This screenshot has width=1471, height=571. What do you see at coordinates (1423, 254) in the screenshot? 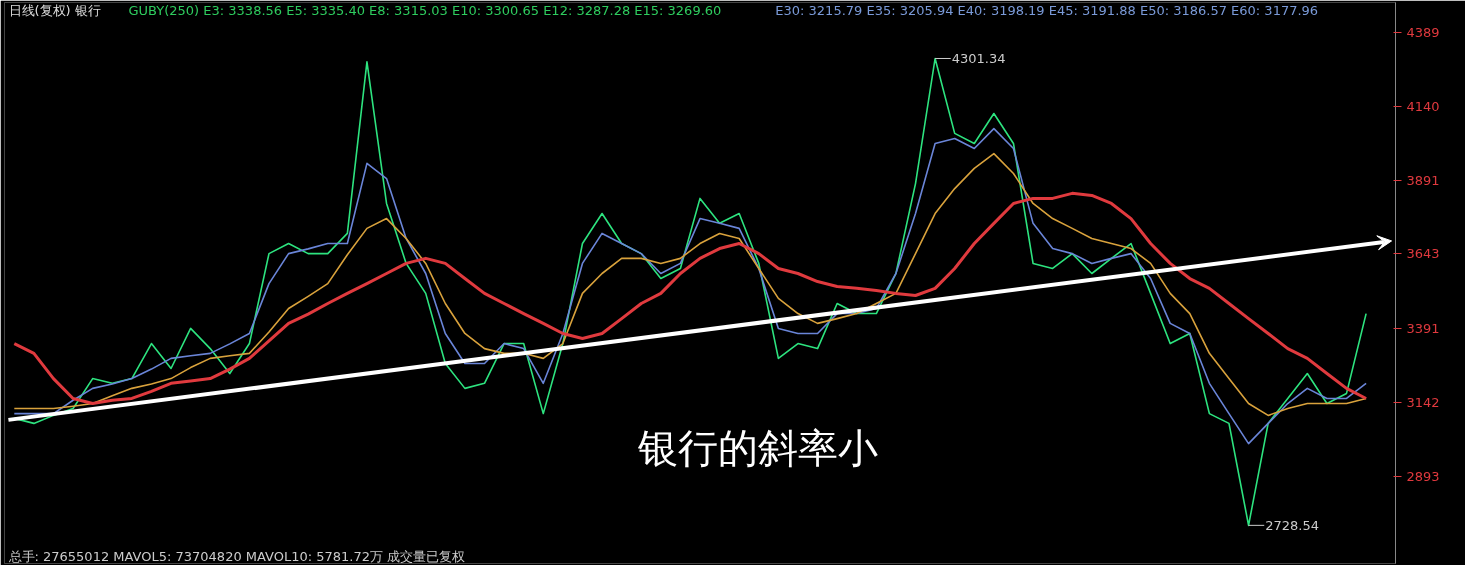
I see `y-tick-label: 3643` at bounding box center [1423, 254].